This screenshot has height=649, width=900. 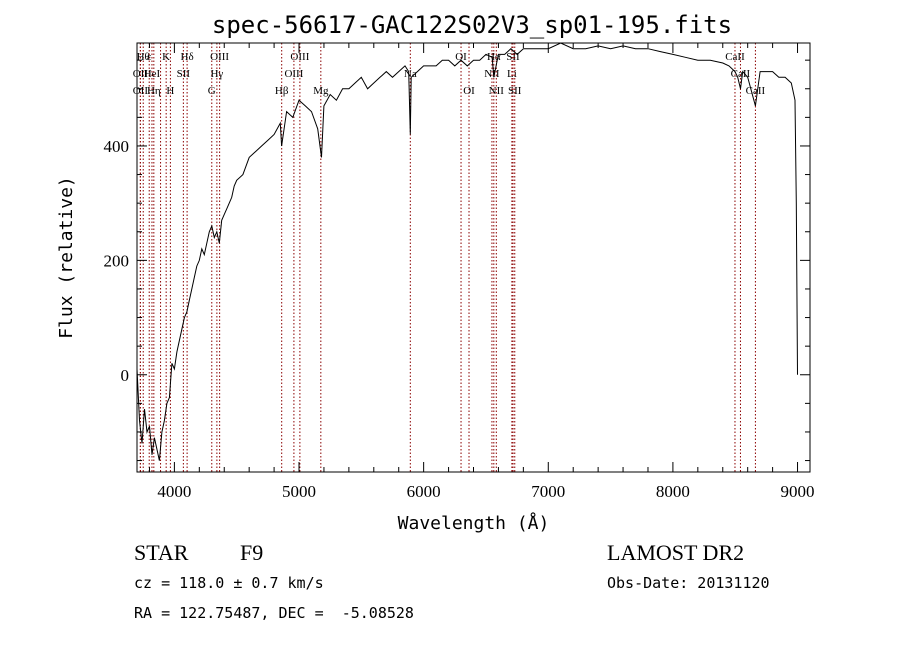 I want to click on line-label-9: SII, so click(x=184, y=74).